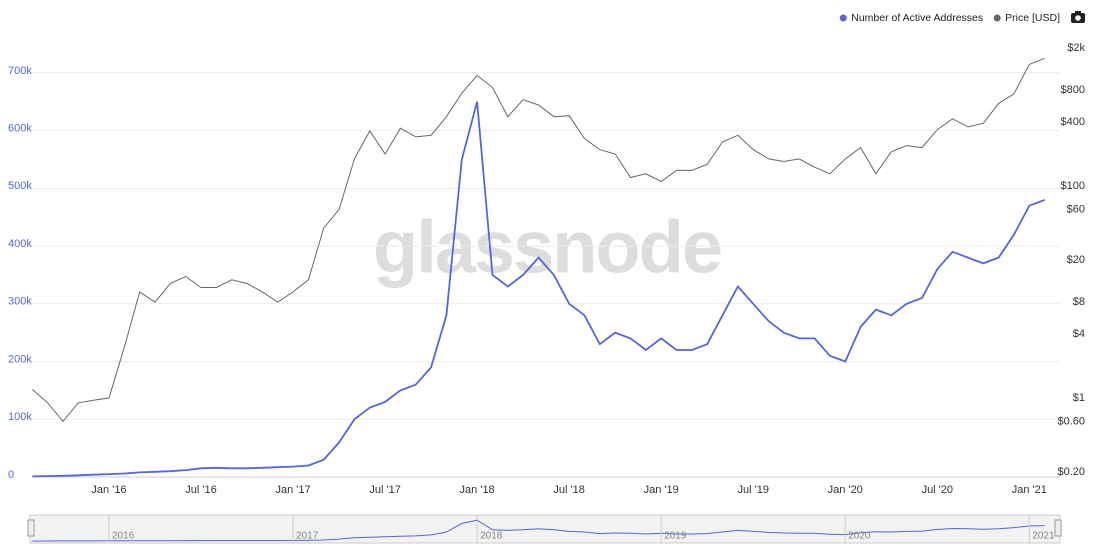 Image resolution: width=1099 pixels, height=546 pixels. What do you see at coordinates (1076, 209) in the screenshot?
I see `y2-tick-label: $60` at bounding box center [1076, 209].